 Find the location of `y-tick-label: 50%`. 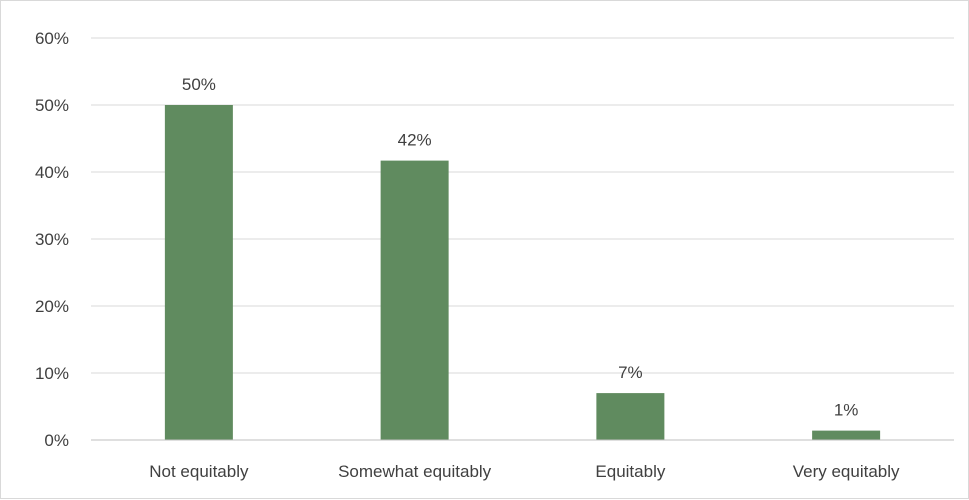

y-tick-label: 50% is located at coordinates (52, 105).